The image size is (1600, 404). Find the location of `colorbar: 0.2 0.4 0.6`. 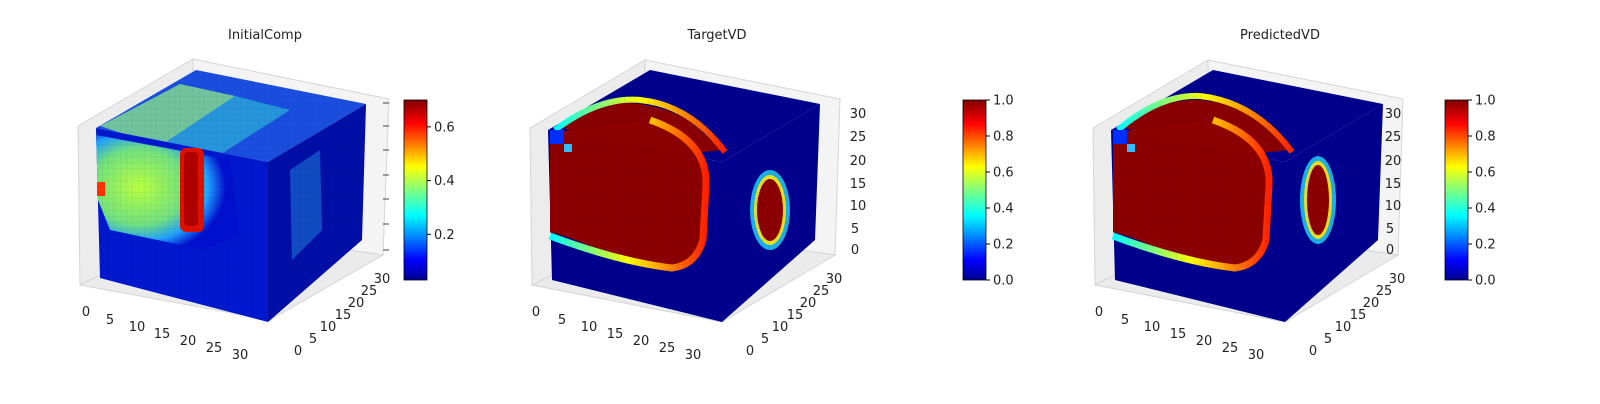

colorbar: 0.2 0.4 0.6 is located at coordinates (429, 190).